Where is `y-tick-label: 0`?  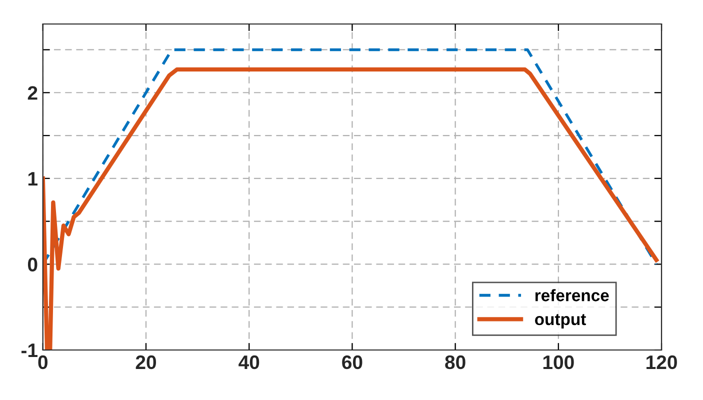
y-tick-label: 0 is located at coordinates (33, 265).